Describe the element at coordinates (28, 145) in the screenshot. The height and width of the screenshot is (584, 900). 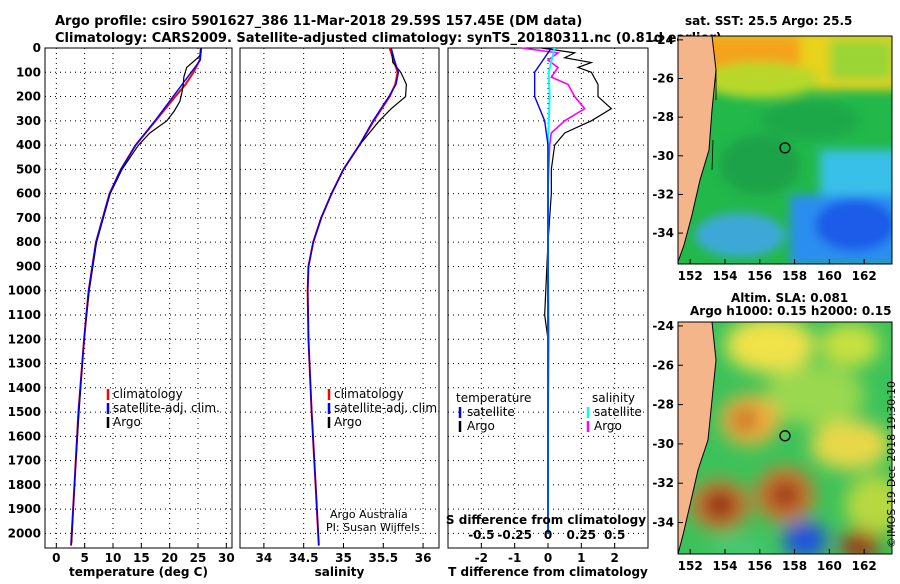
I see `y-tick-label: 400` at that location.